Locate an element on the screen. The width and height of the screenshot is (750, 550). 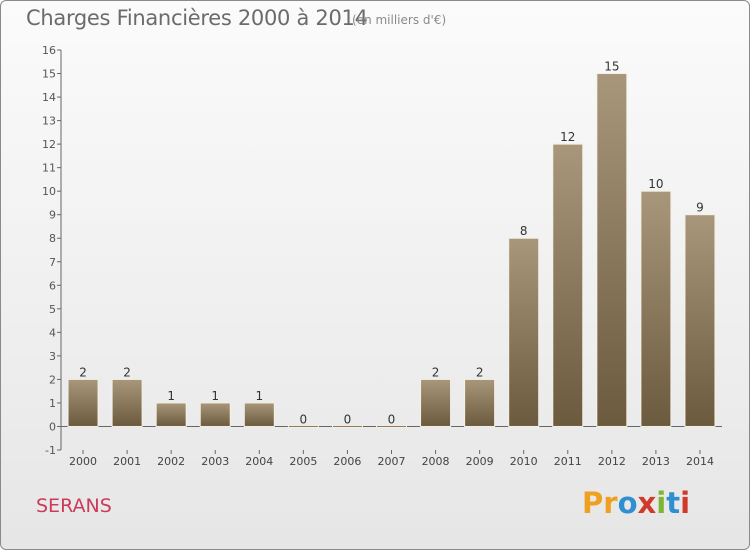
x-tick-label: 2003 is located at coordinates (215, 461).